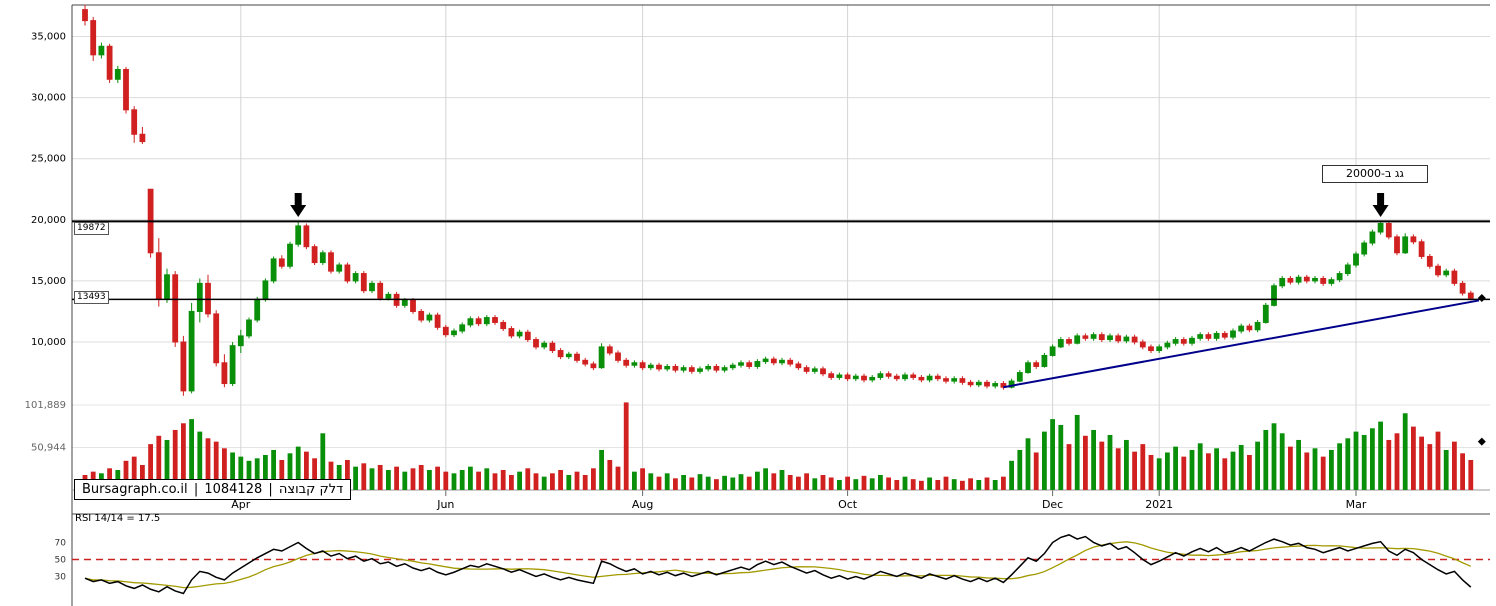 The height and width of the screenshot is (606, 1496). I want to click on price-axis-tick-label: 35,000, so click(48, 37).